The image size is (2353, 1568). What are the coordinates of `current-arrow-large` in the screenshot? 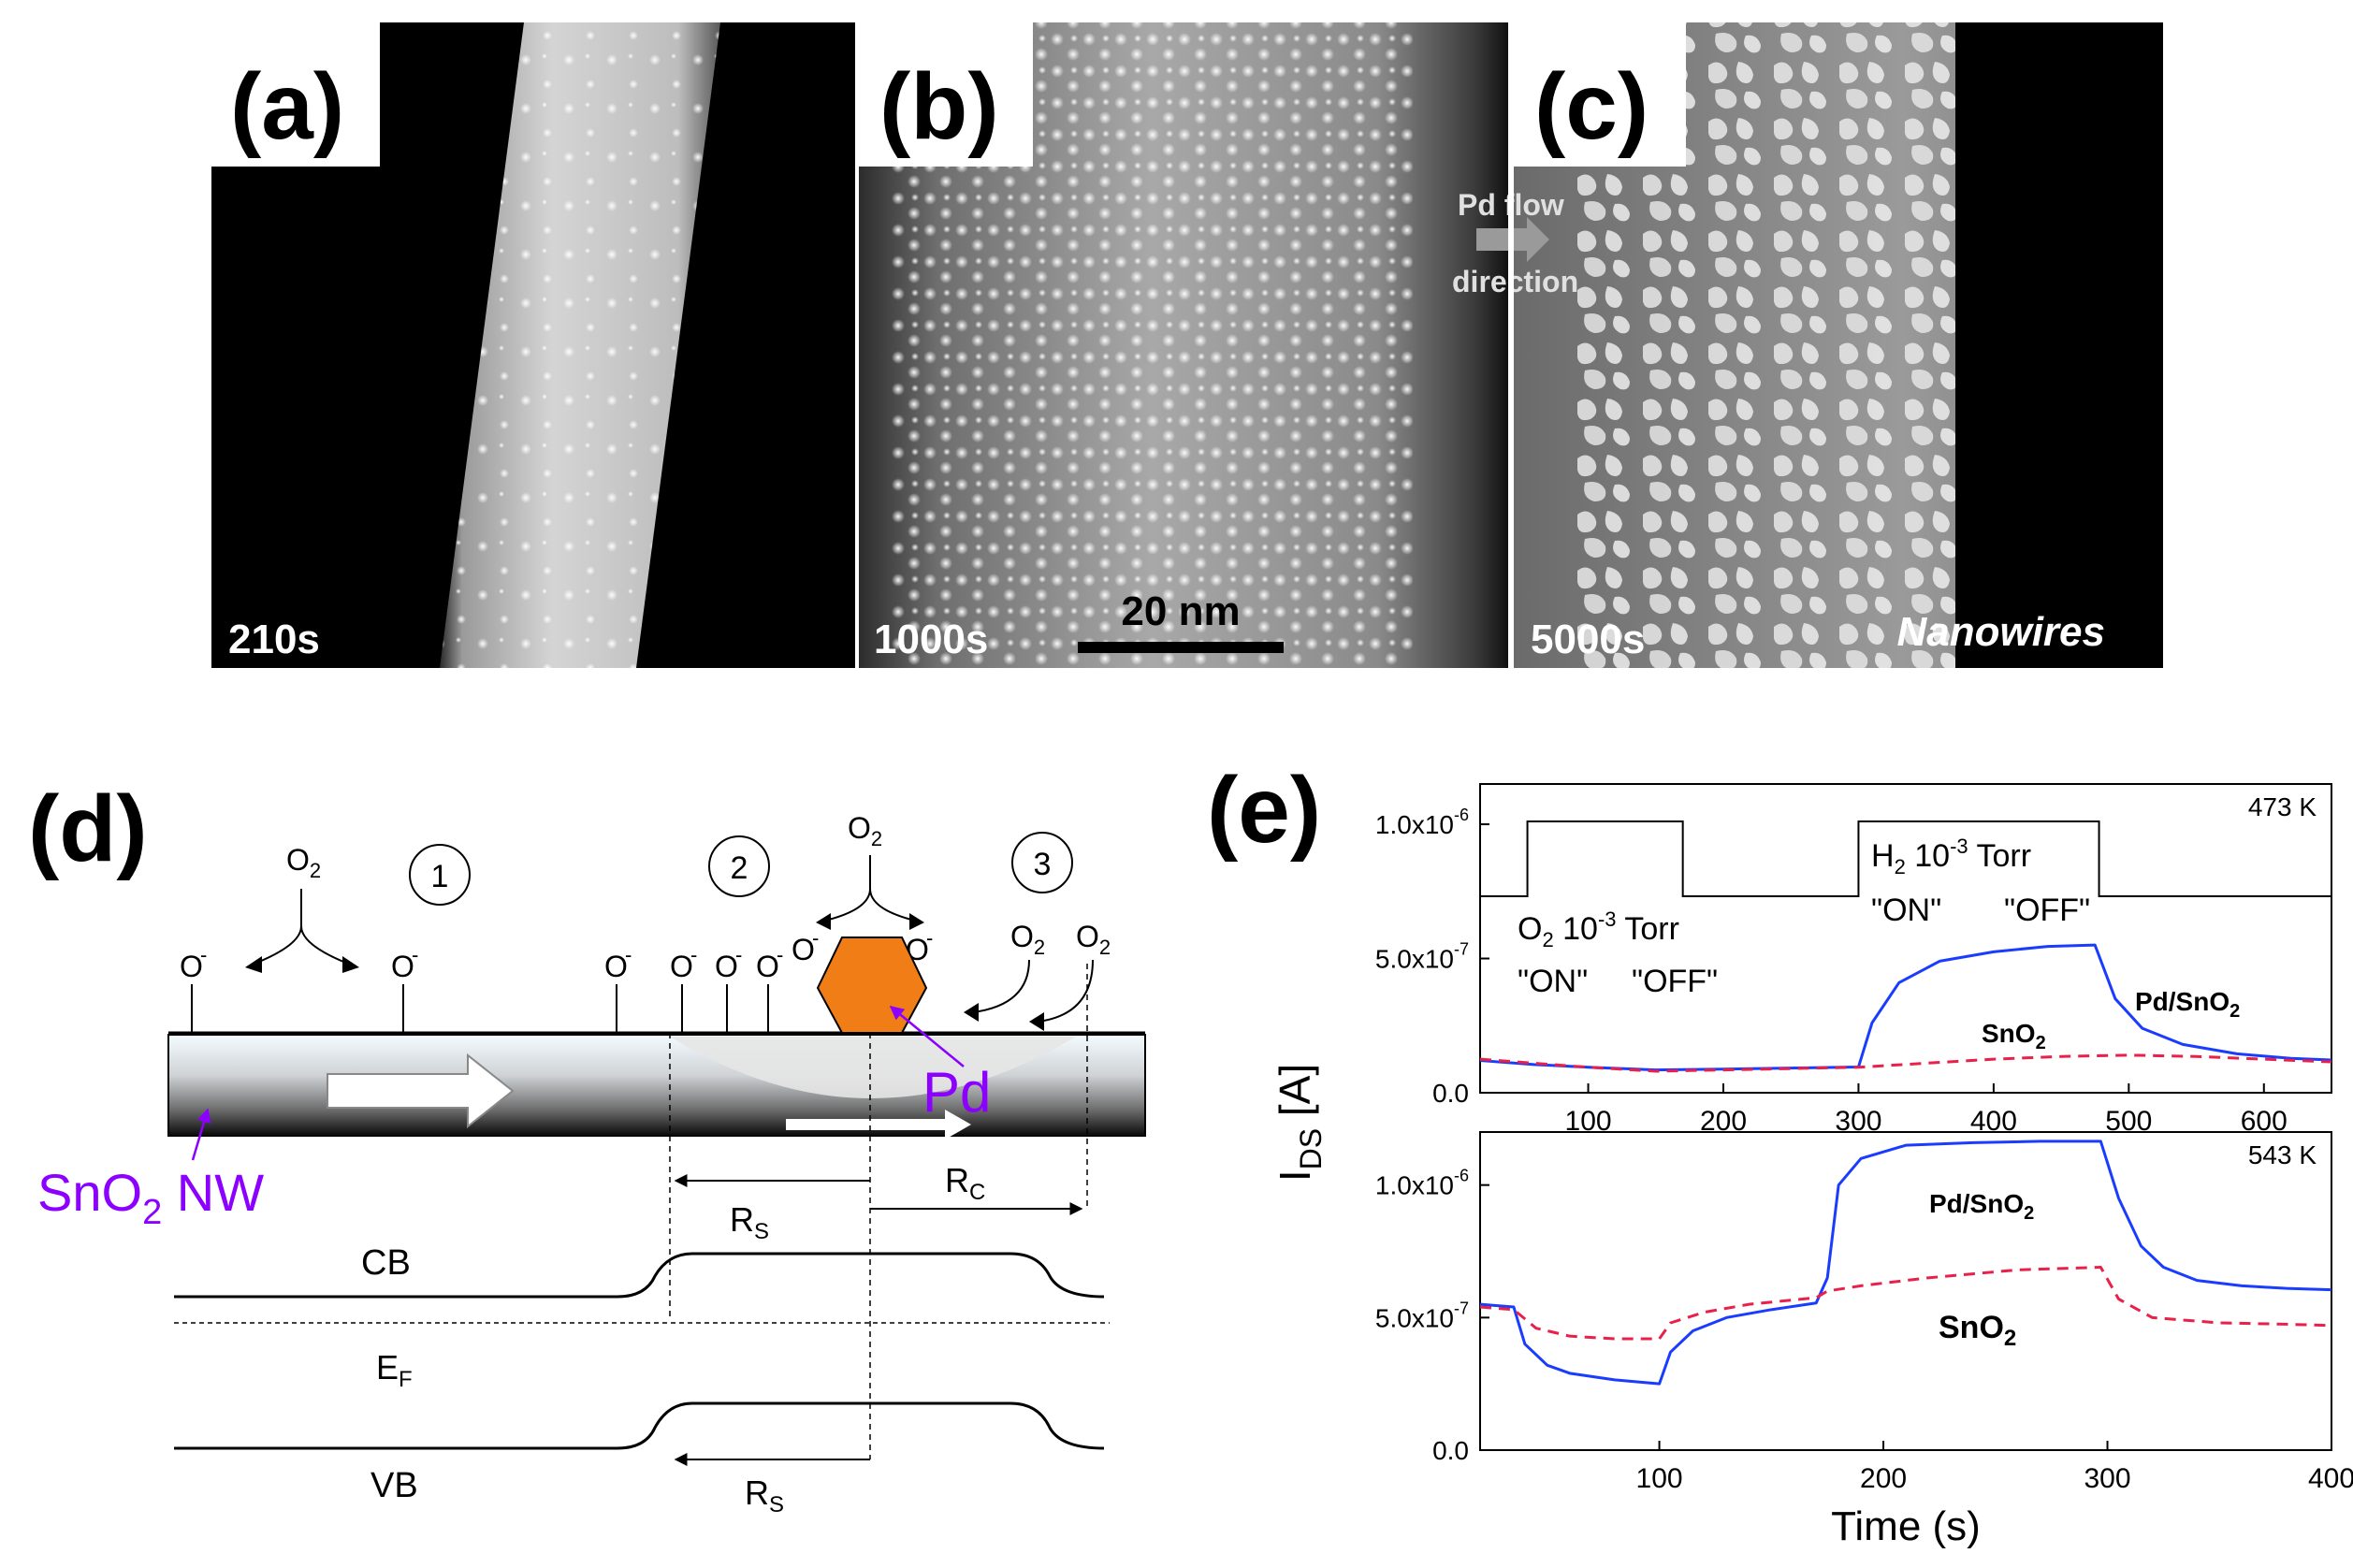 It's located at (421, 1091).